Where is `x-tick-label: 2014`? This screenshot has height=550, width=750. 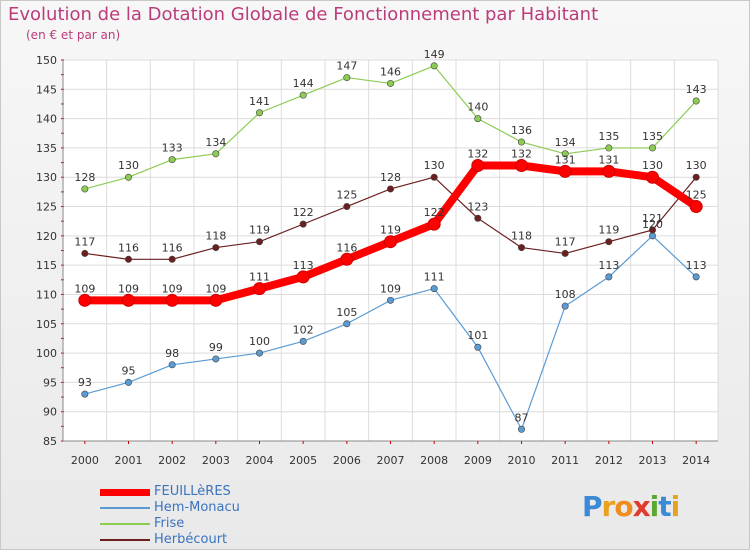 x-tick-label: 2014 is located at coordinates (696, 460).